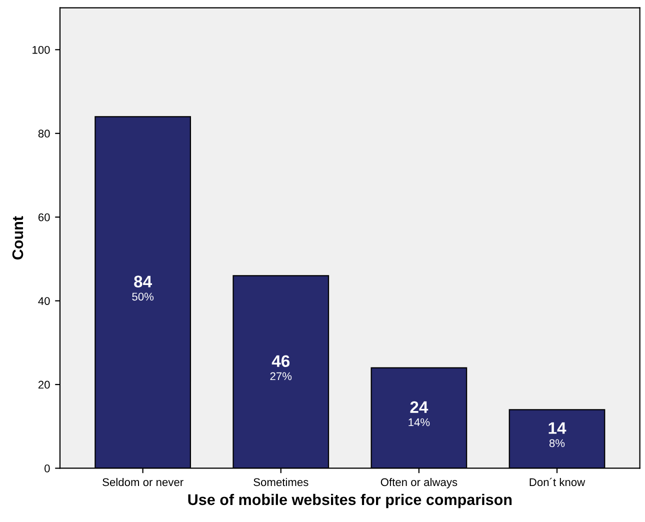  Describe the element at coordinates (44, 301) in the screenshot. I see `y-tick-label: 40` at that location.